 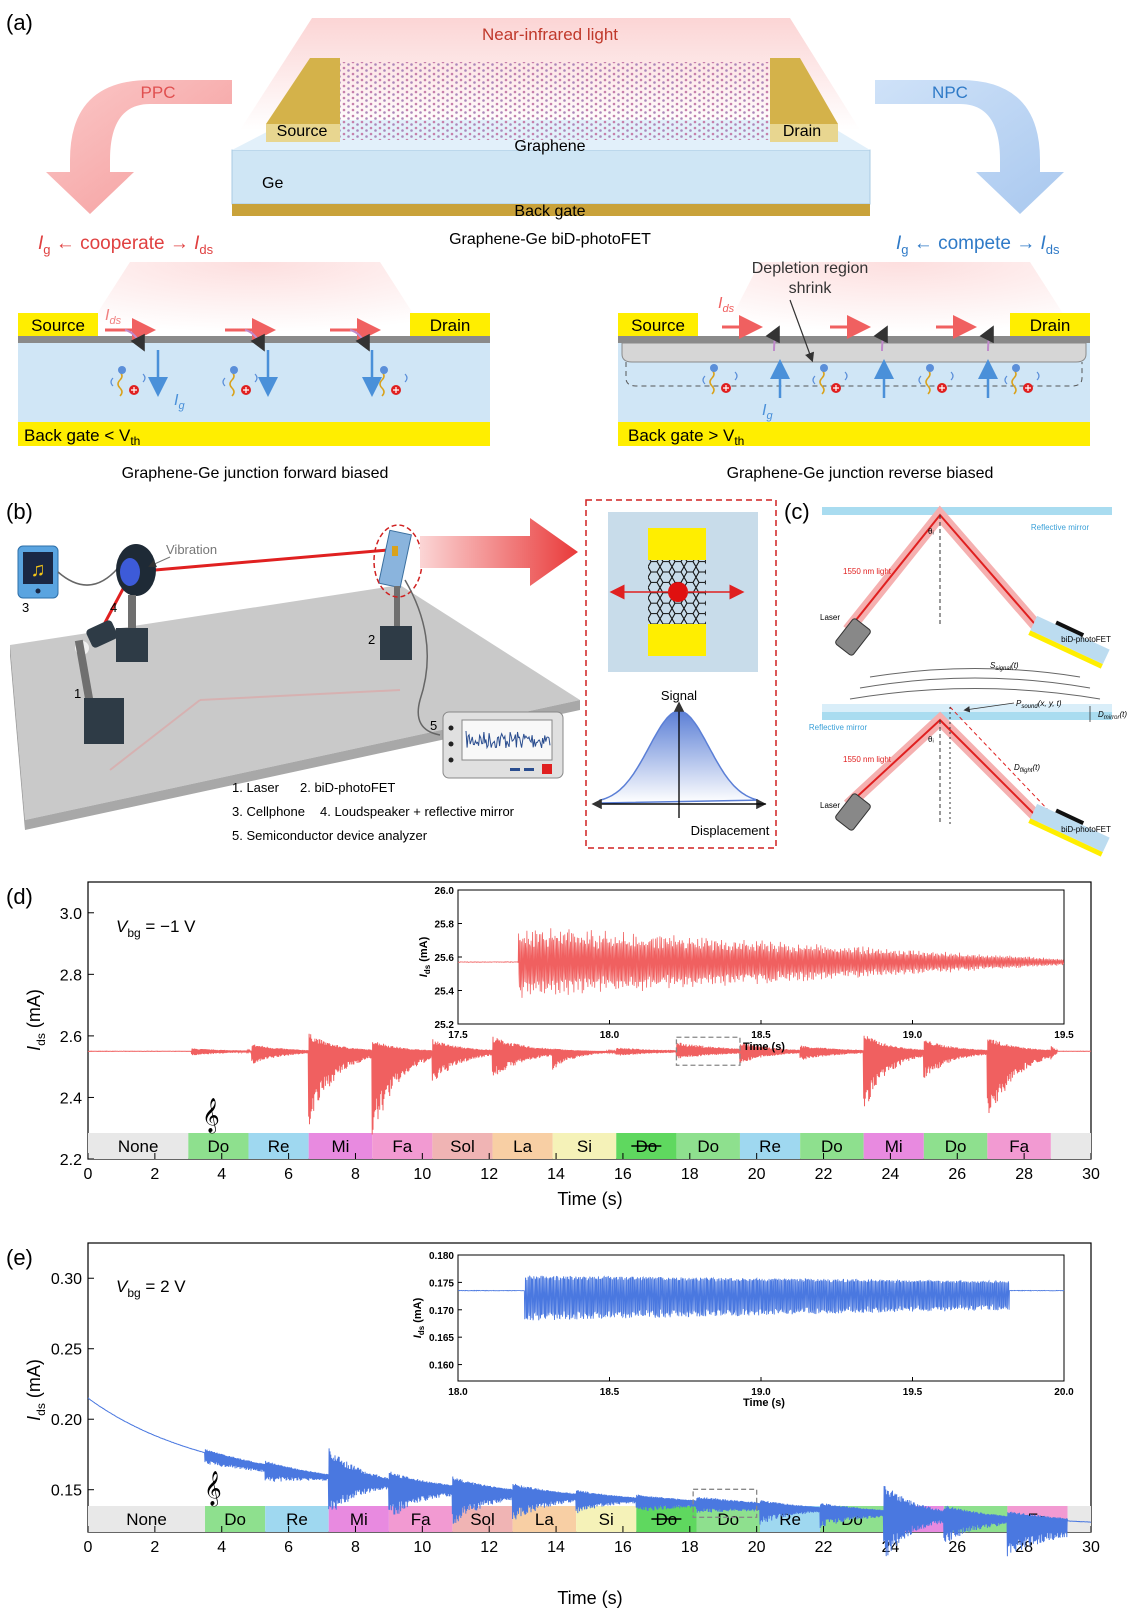 I want to click on source-label-fwd: Source, so click(x=58, y=325).